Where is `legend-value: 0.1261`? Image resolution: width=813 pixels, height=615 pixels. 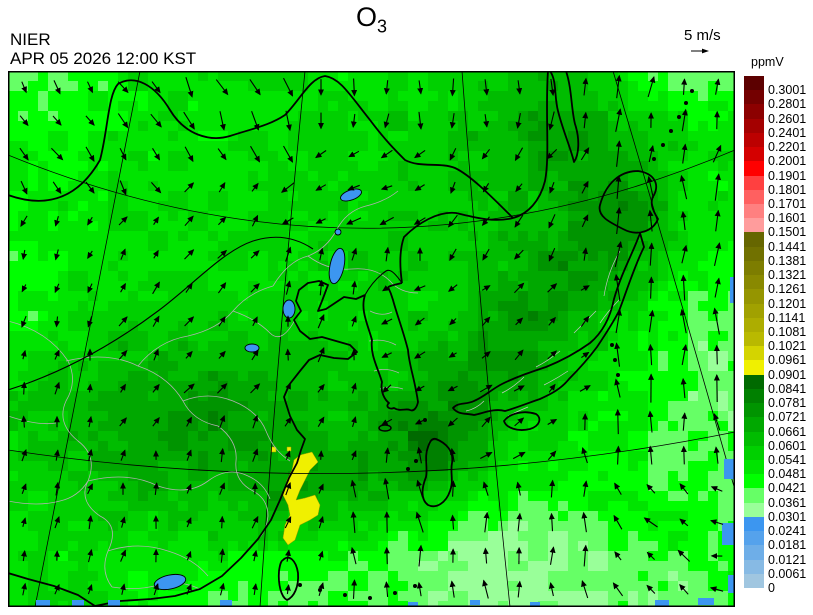
legend-value: 0.1261 is located at coordinates (787, 289).